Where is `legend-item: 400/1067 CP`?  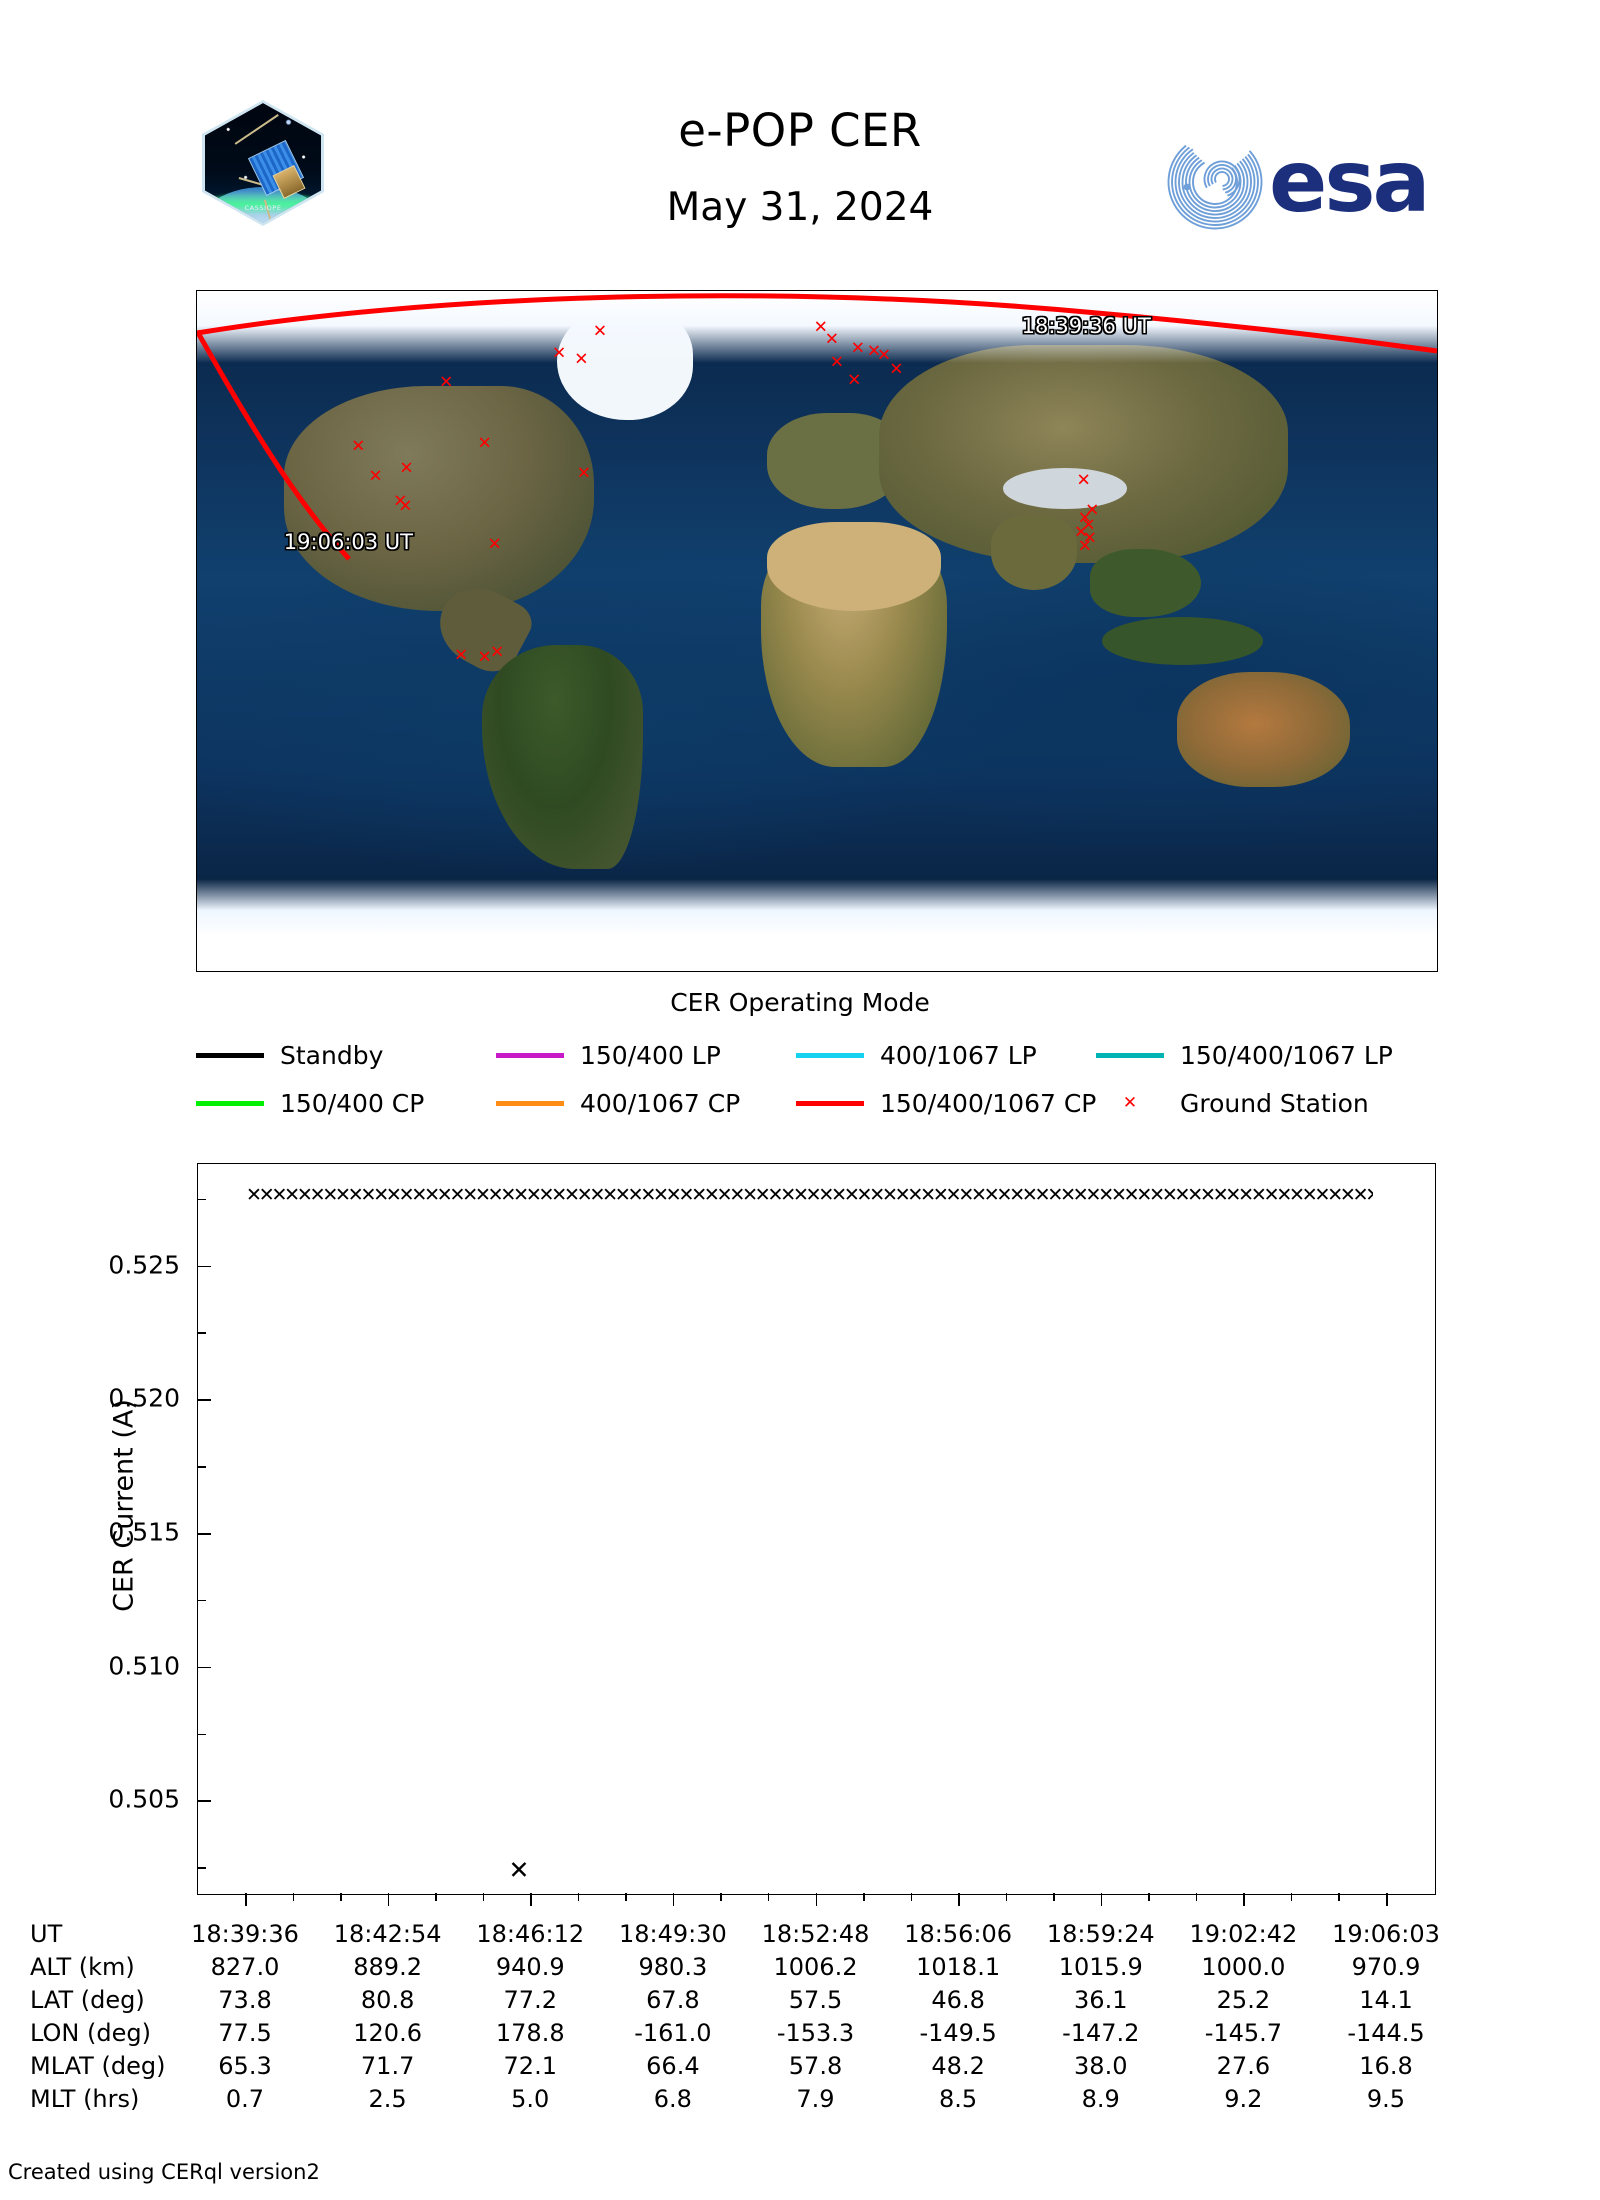
legend-item: 400/1067 CP is located at coordinates (618, 1103).